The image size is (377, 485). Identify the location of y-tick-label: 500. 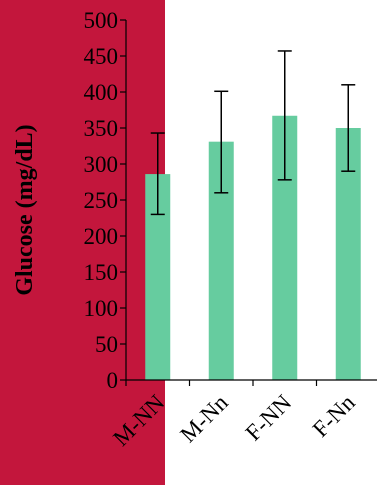
(101, 20).